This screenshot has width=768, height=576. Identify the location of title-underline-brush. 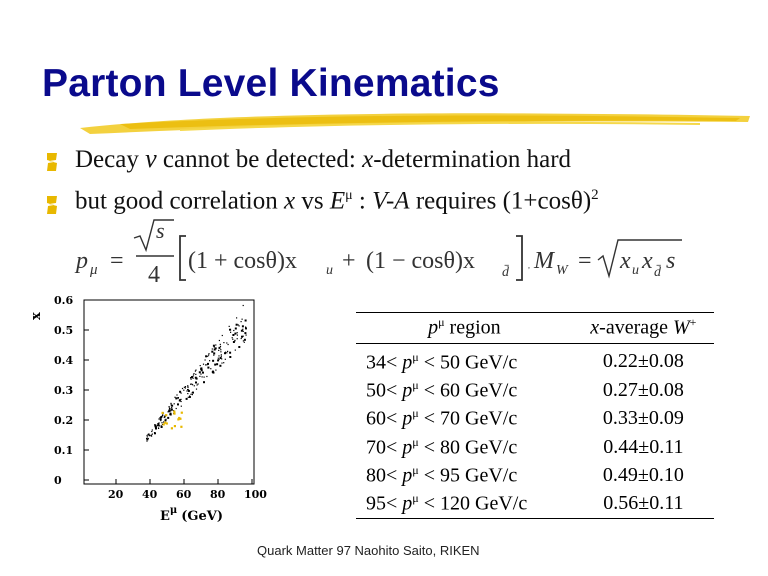
(410, 123).